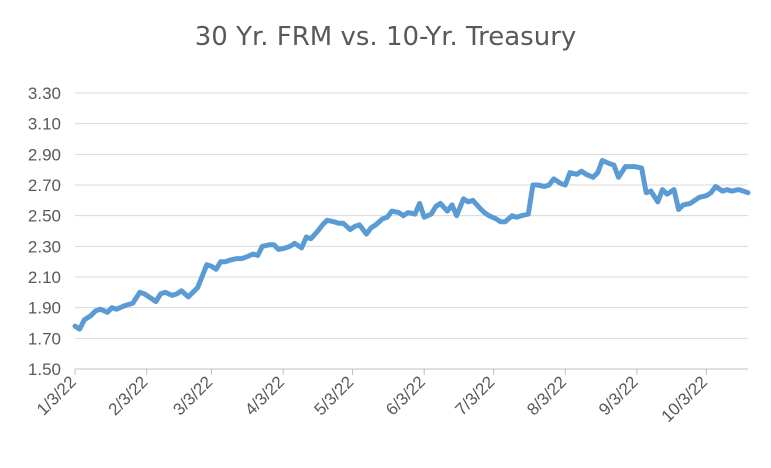  I want to click on y-tick-label: 2.10, so click(44, 277).